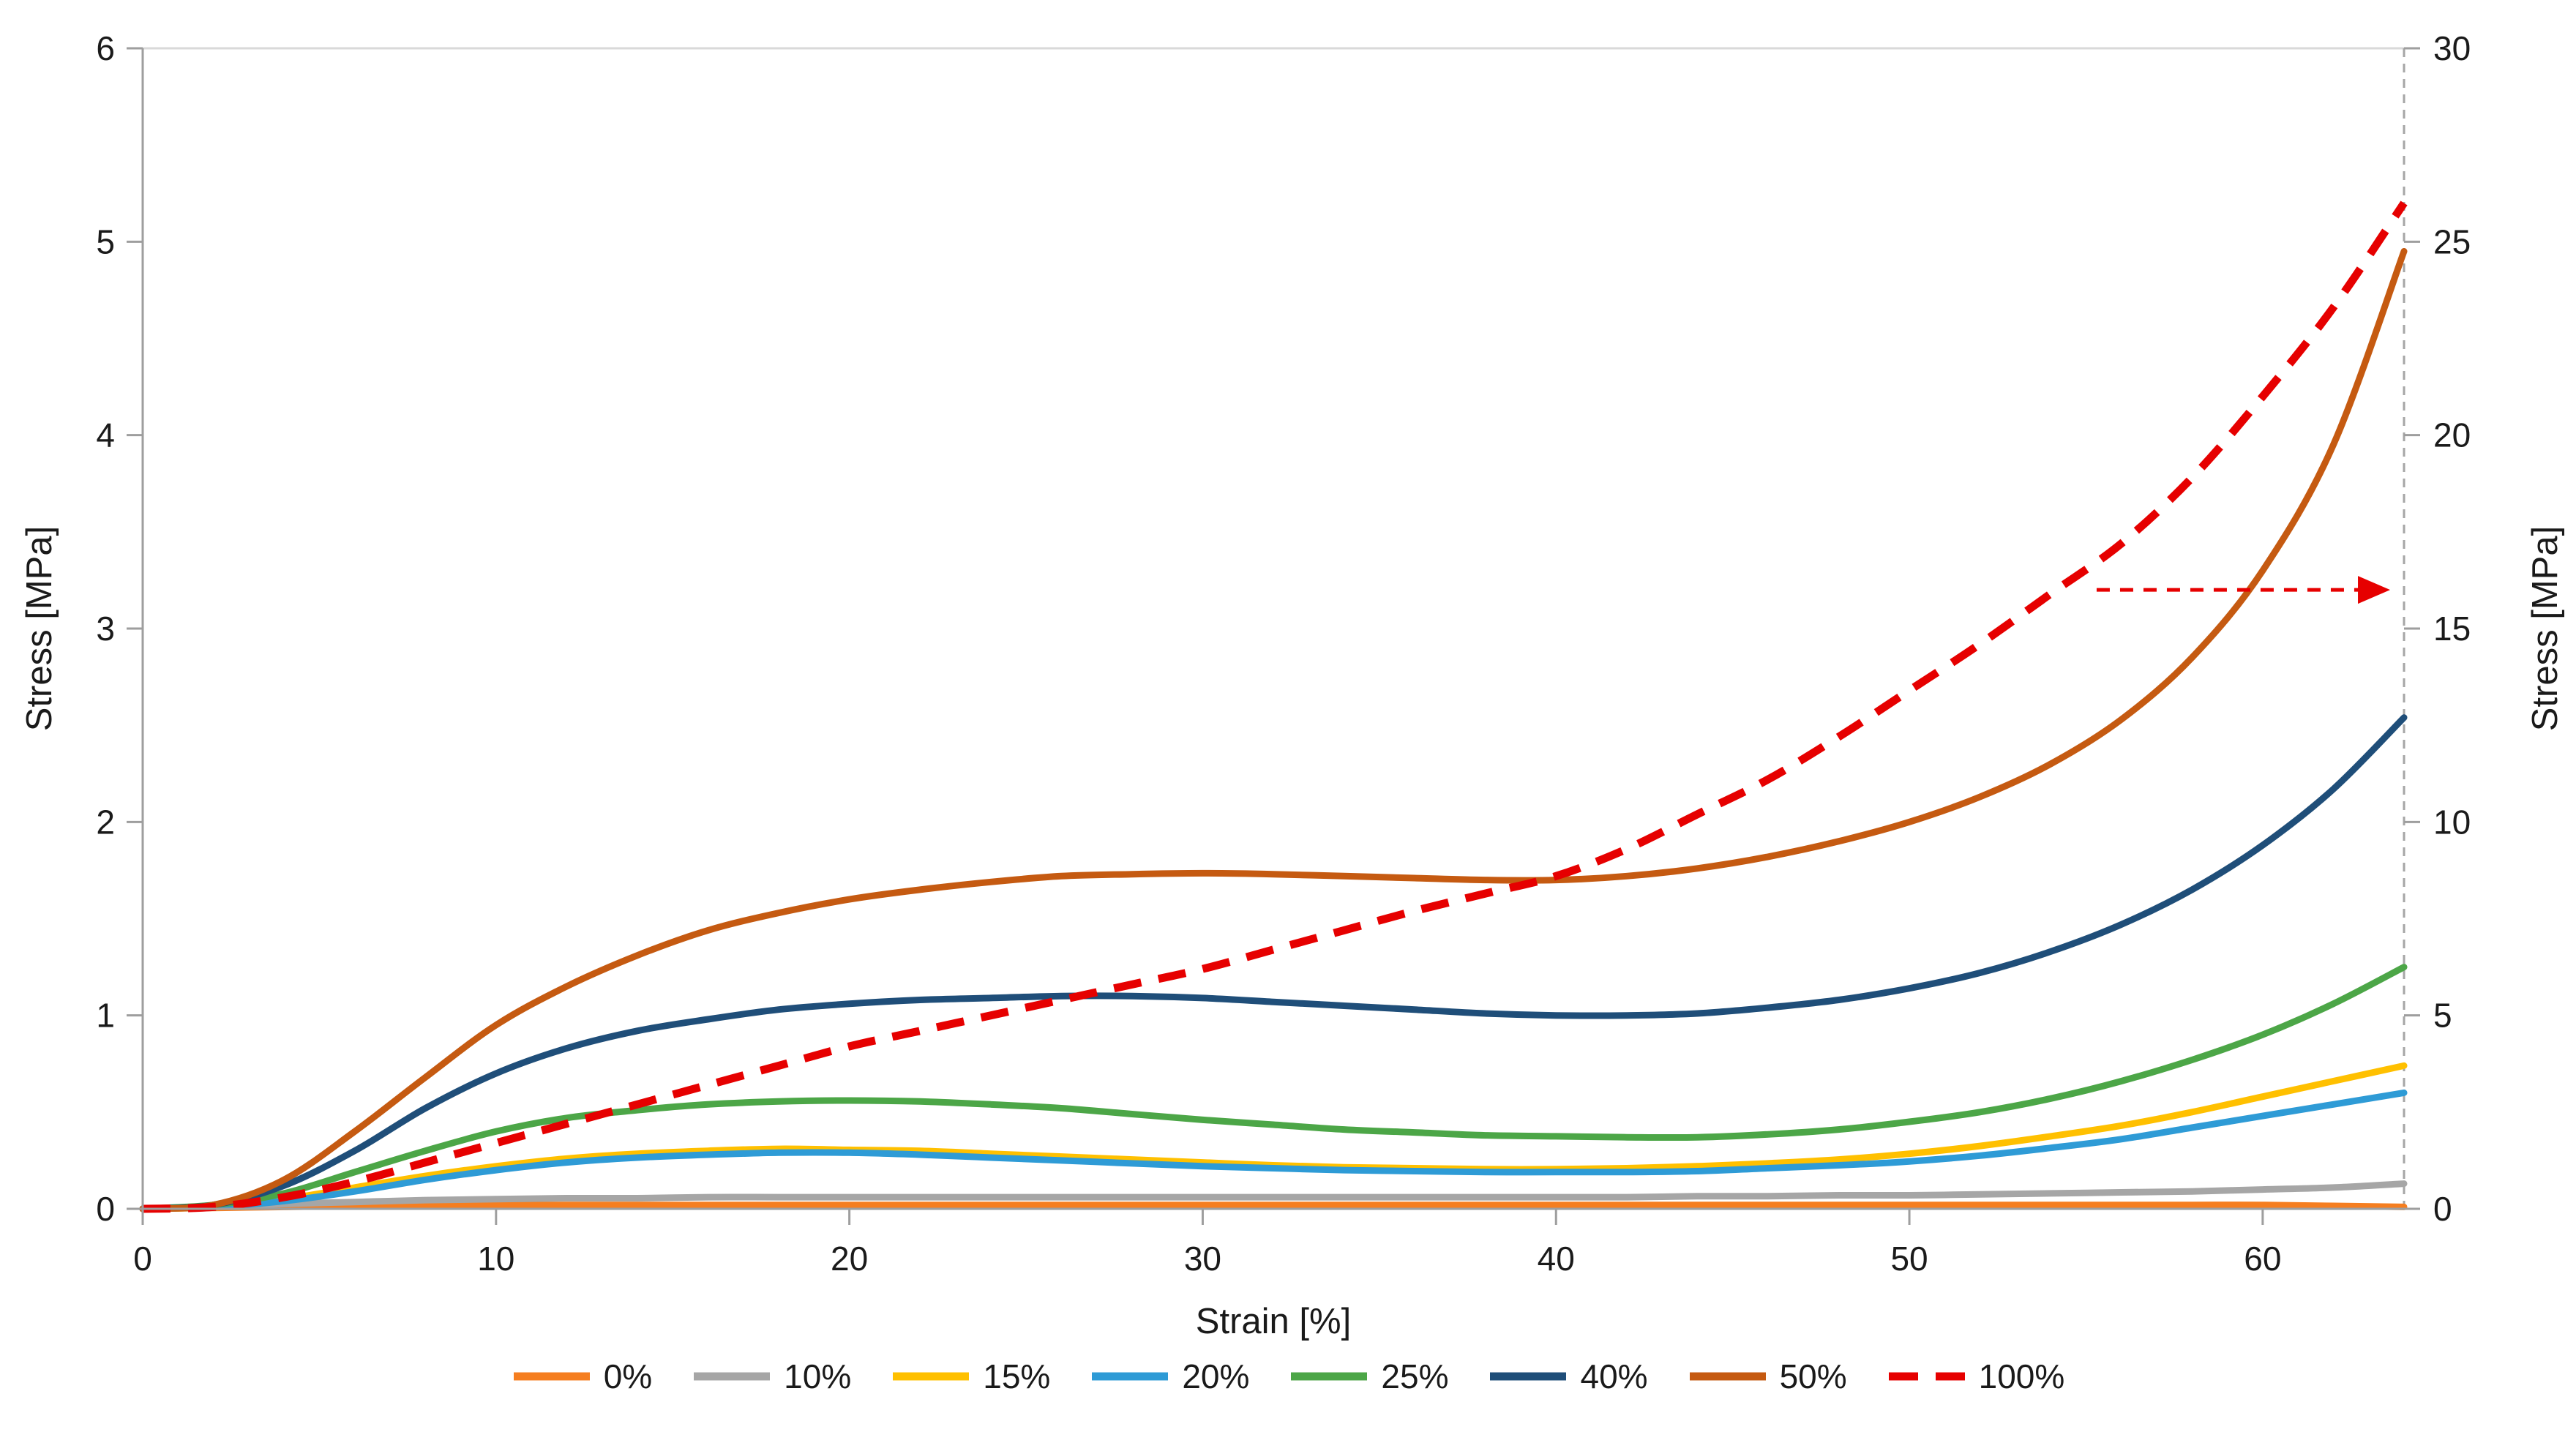 This screenshot has width=2576, height=1432. Describe the element at coordinates (105, 1016) in the screenshot. I see `left-axis-tick-label: 1` at that location.